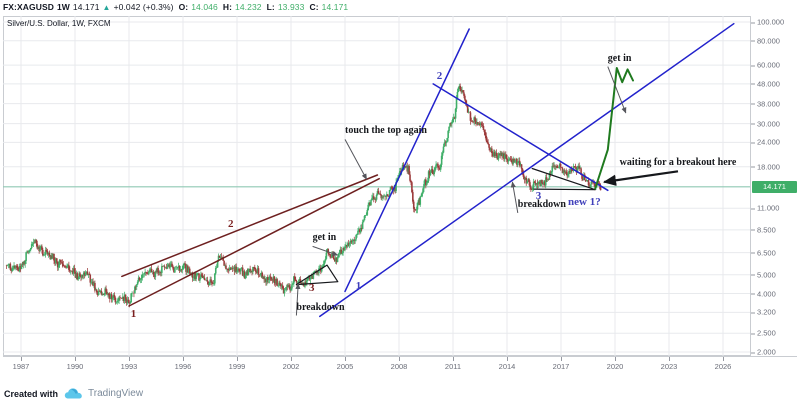 This screenshot has height=405, width=800. What do you see at coordinates (28, 7) in the screenshot?
I see `symbol-label: FX:XAGUSD` at bounding box center [28, 7].